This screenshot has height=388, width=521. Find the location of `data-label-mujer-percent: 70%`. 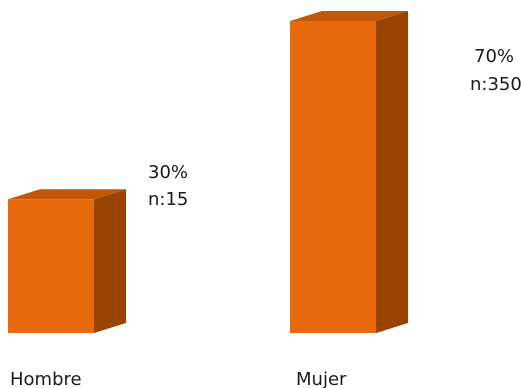

data-label-mujer-percent: 70% is located at coordinates (494, 56).